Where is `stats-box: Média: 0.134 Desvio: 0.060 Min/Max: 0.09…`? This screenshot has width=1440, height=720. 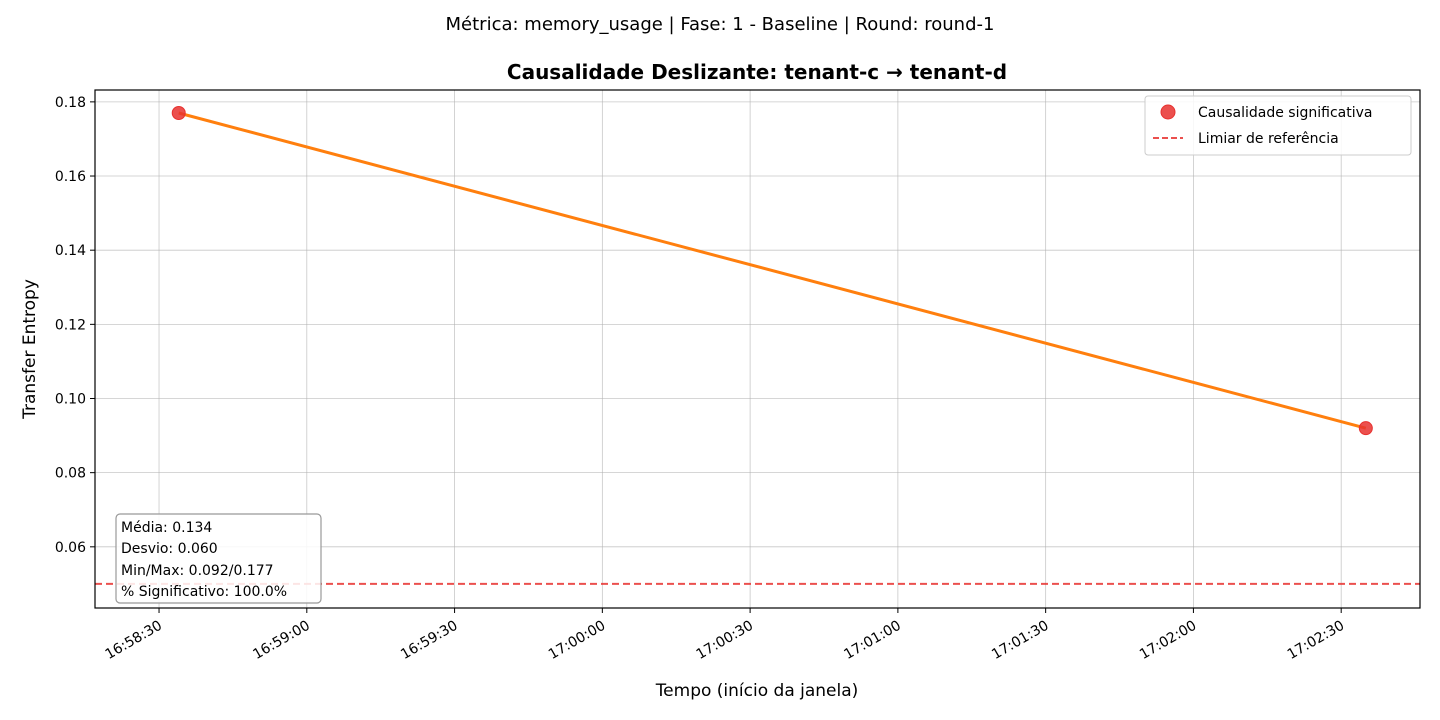 stats-box: Média: 0.134 Desvio: 0.060 Min/Max: 0.09… is located at coordinates (218, 558).